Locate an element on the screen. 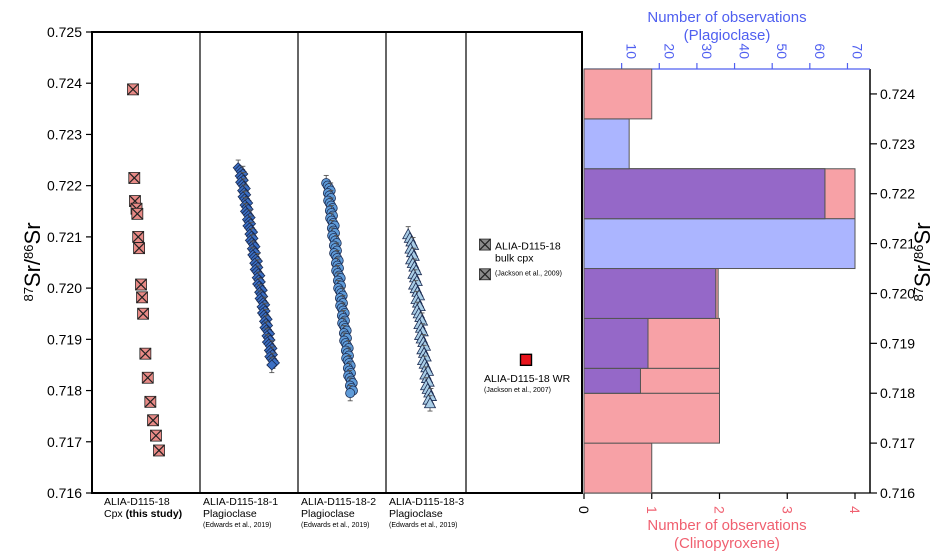 Image resolution: width=949 pixels, height=555 pixels. right-y-tick-label: 0.720 is located at coordinates (897, 293).